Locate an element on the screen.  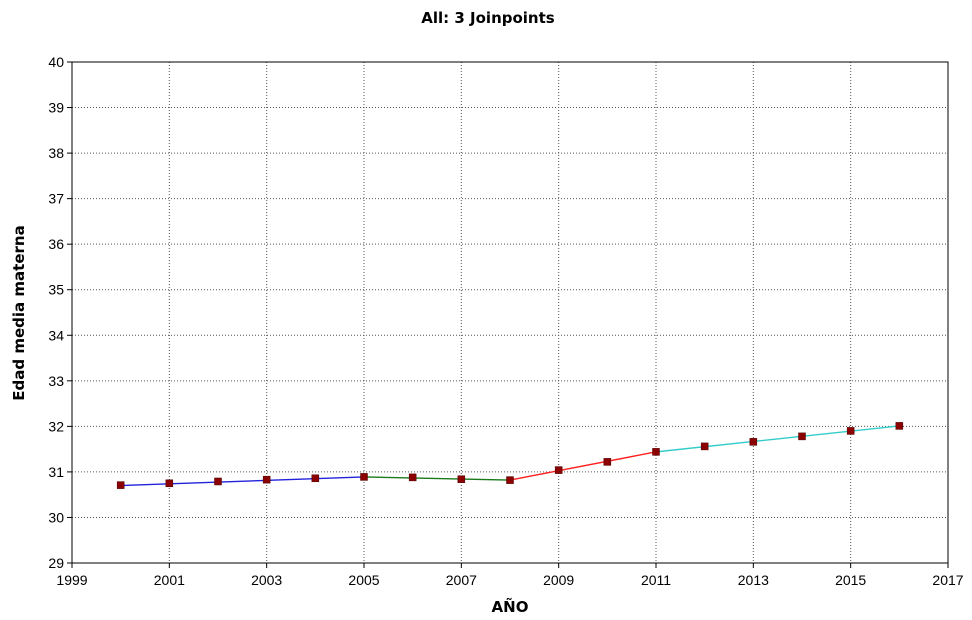
y-tick-label: 39 is located at coordinates (56, 108).